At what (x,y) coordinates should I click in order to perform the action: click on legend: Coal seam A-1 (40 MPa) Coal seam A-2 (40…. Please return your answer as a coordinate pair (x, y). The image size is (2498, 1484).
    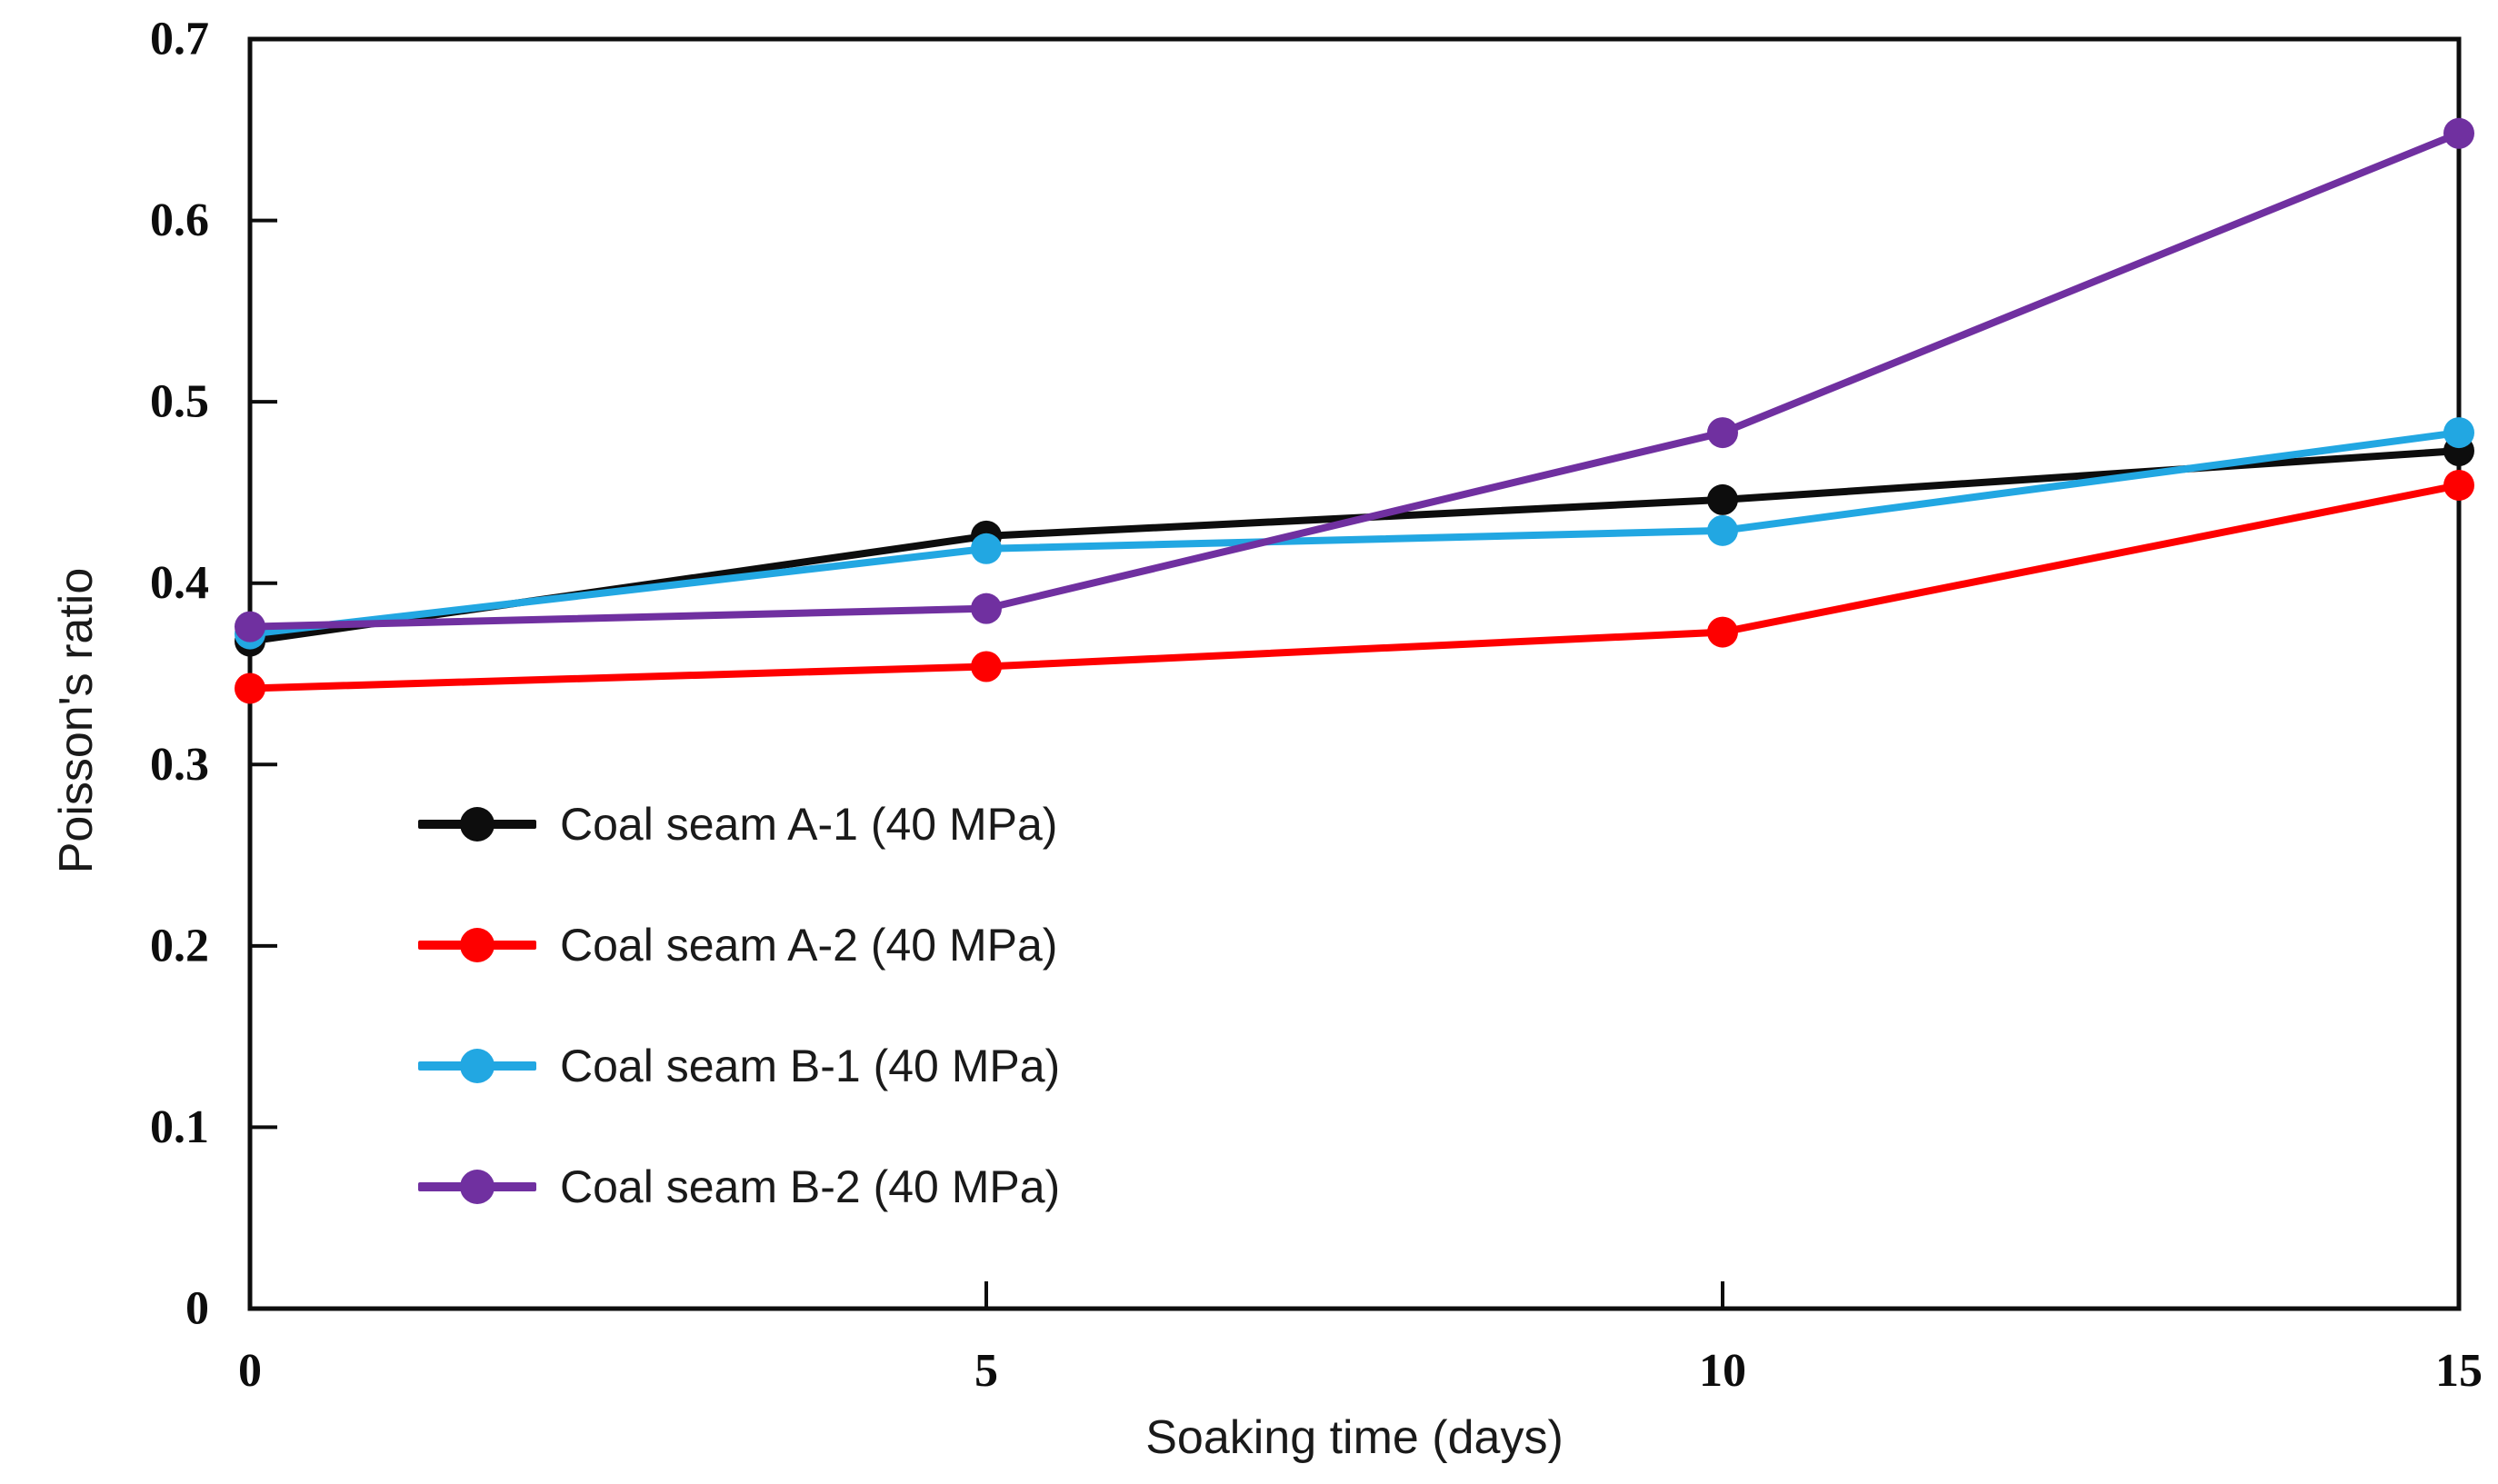
    Looking at the image, I should click on (739, 1005).